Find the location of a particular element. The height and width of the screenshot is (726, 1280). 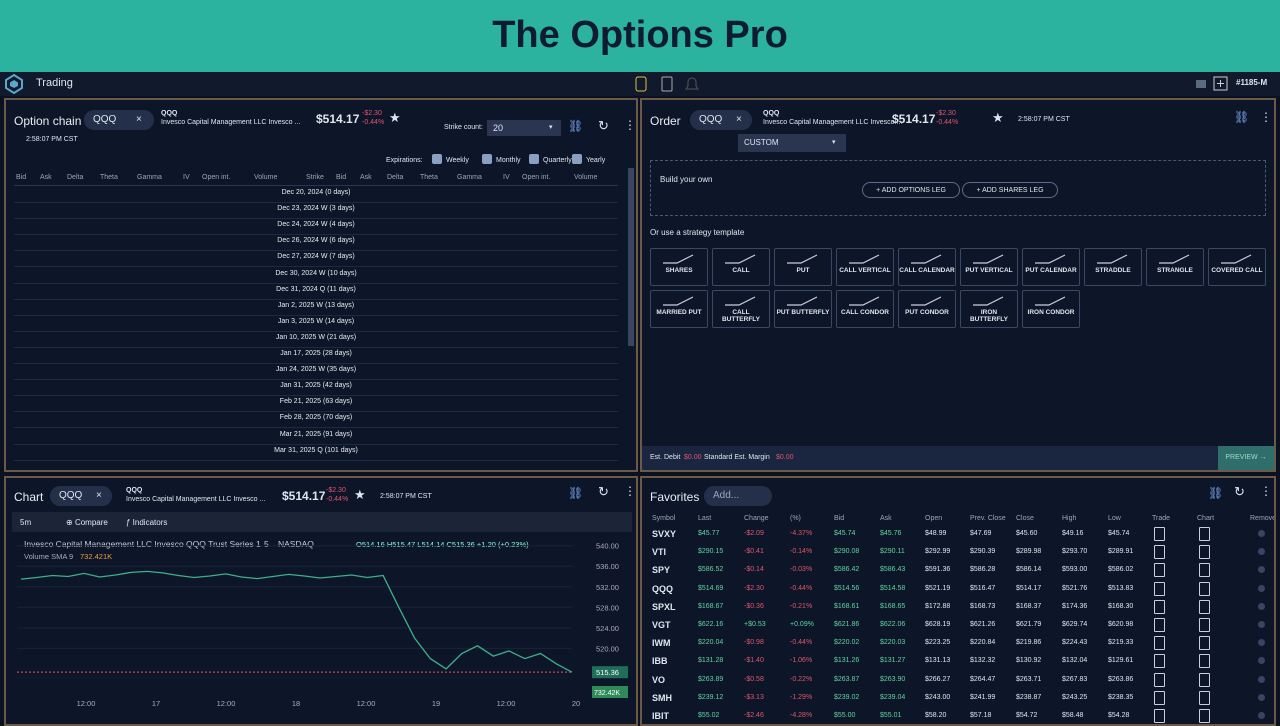

strategy-template: CALL VERTICAL is located at coordinates (865, 267).